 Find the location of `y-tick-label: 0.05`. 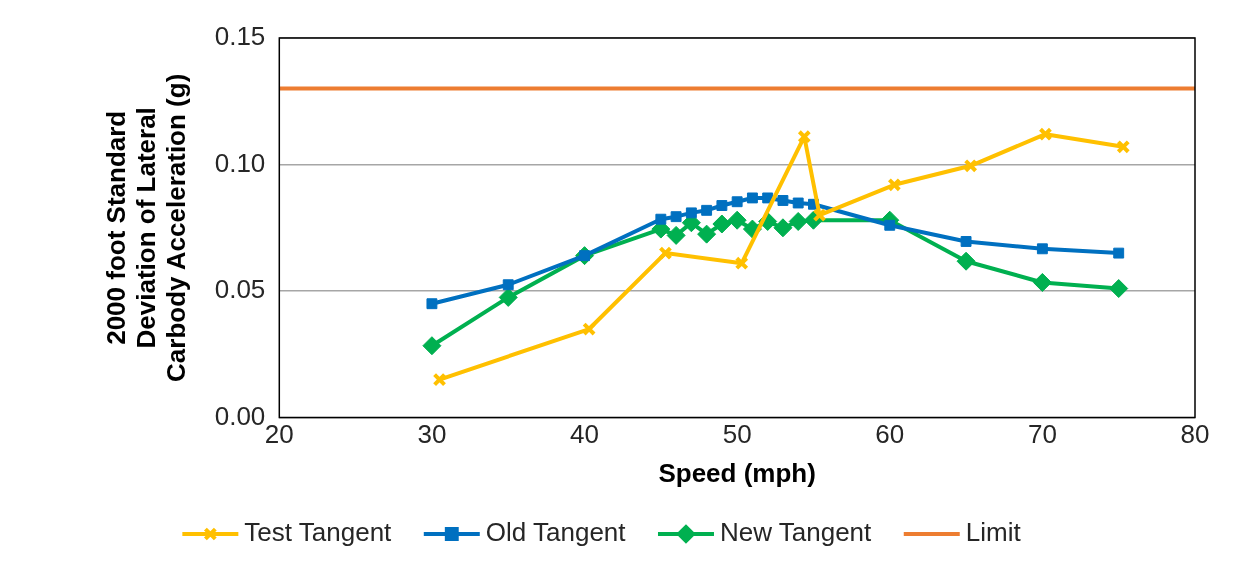

y-tick-label: 0.05 is located at coordinates (240, 289).